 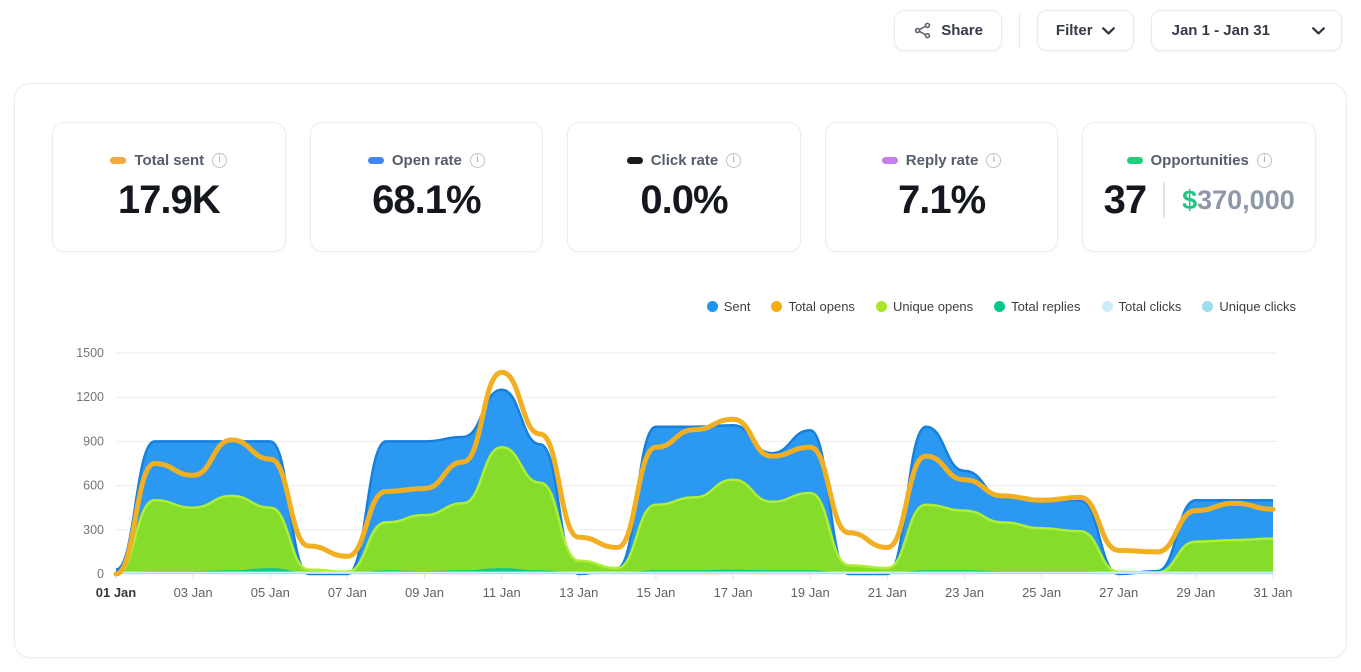 What do you see at coordinates (887, 592) in the screenshot?
I see `svg-text: 21 Jan` at bounding box center [887, 592].